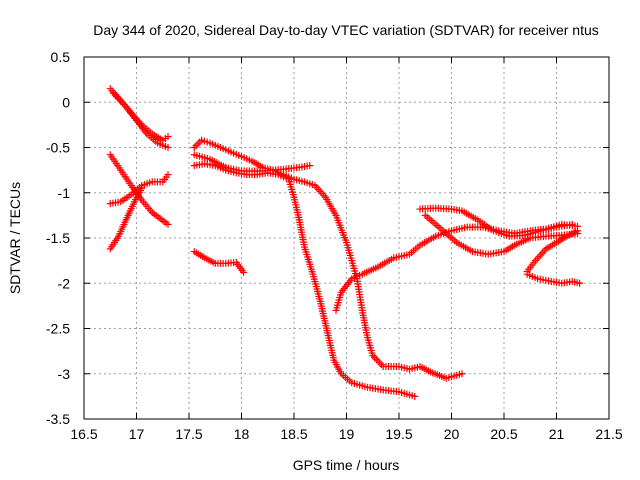 The width and height of the screenshot is (640, 480). Describe the element at coordinates (346, 465) in the screenshot. I see `x-axis-label: GPS time / hours` at that location.